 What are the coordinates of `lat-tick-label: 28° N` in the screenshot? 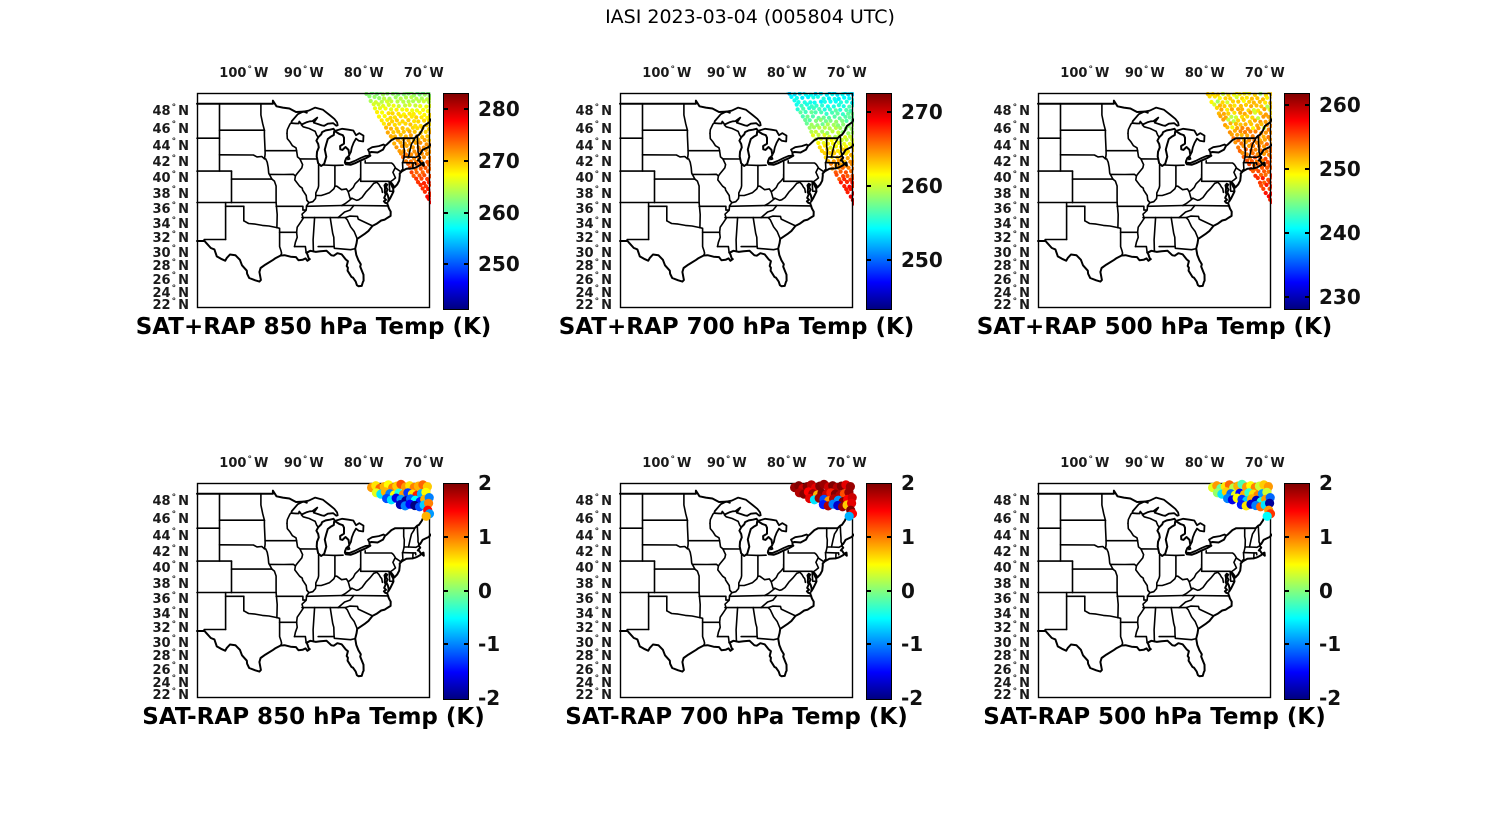 It's located at (1002, 266).